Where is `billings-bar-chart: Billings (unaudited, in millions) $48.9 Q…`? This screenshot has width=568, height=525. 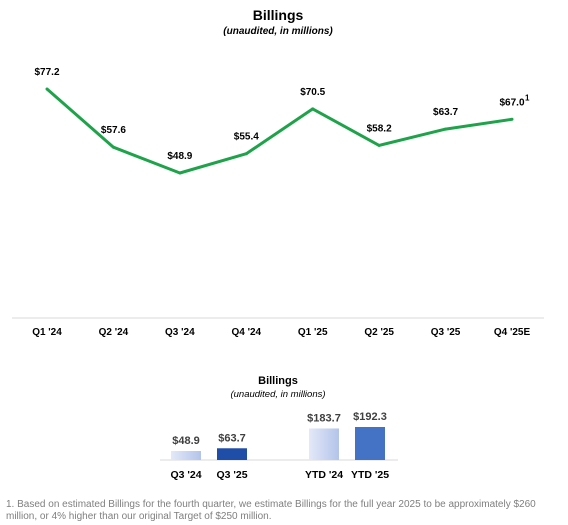
billings-bar-chart: Billings (unaudited, in millions) $48.9 Q… is located at coordinates (279, 428).